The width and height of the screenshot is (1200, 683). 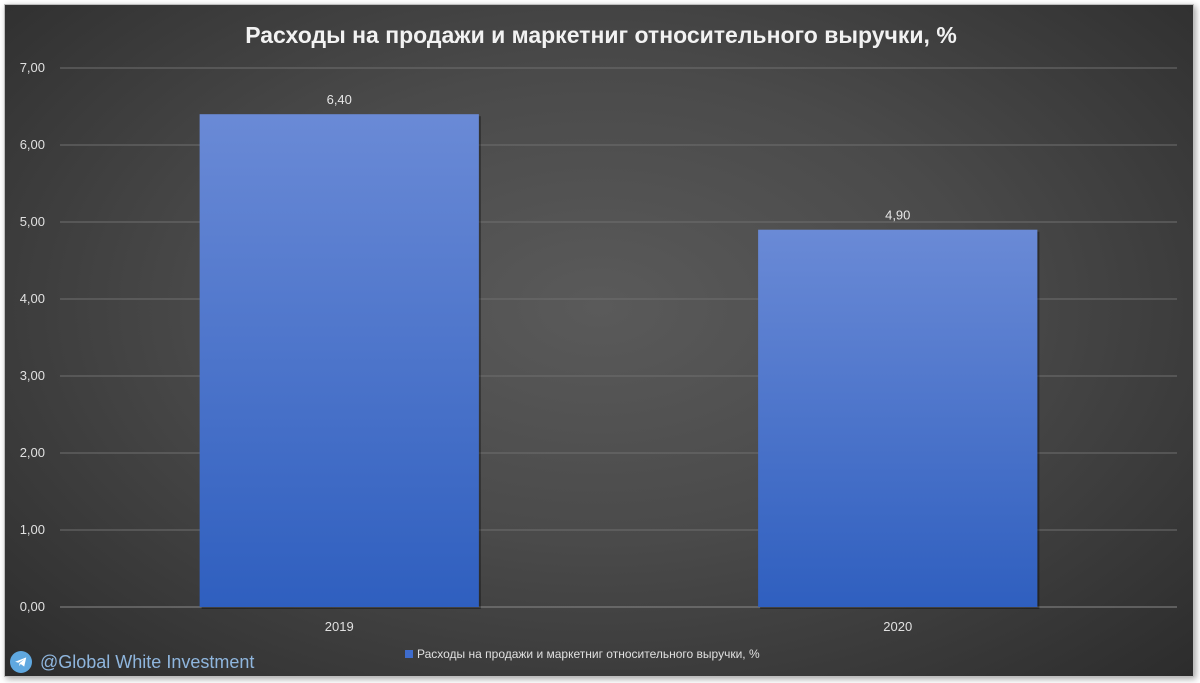 What do you see at coordinates (32, 606) in the screenshot?
I see `y-tick-label: 0,00` at bounding box center [32, 606].